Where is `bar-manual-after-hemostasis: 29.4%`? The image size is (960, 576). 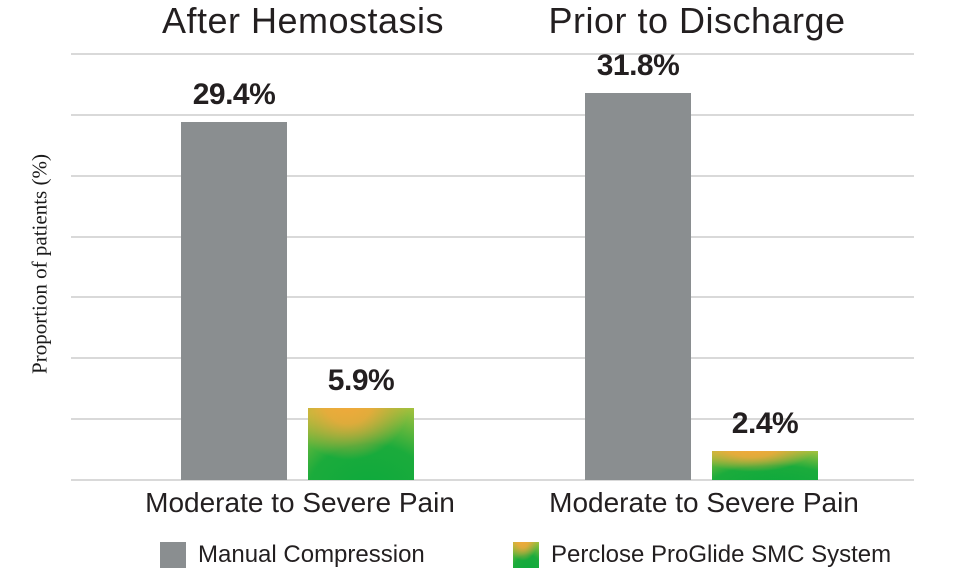
bar-manual-after-hemostasis: 29.4% is located at coordinates (234, 280).